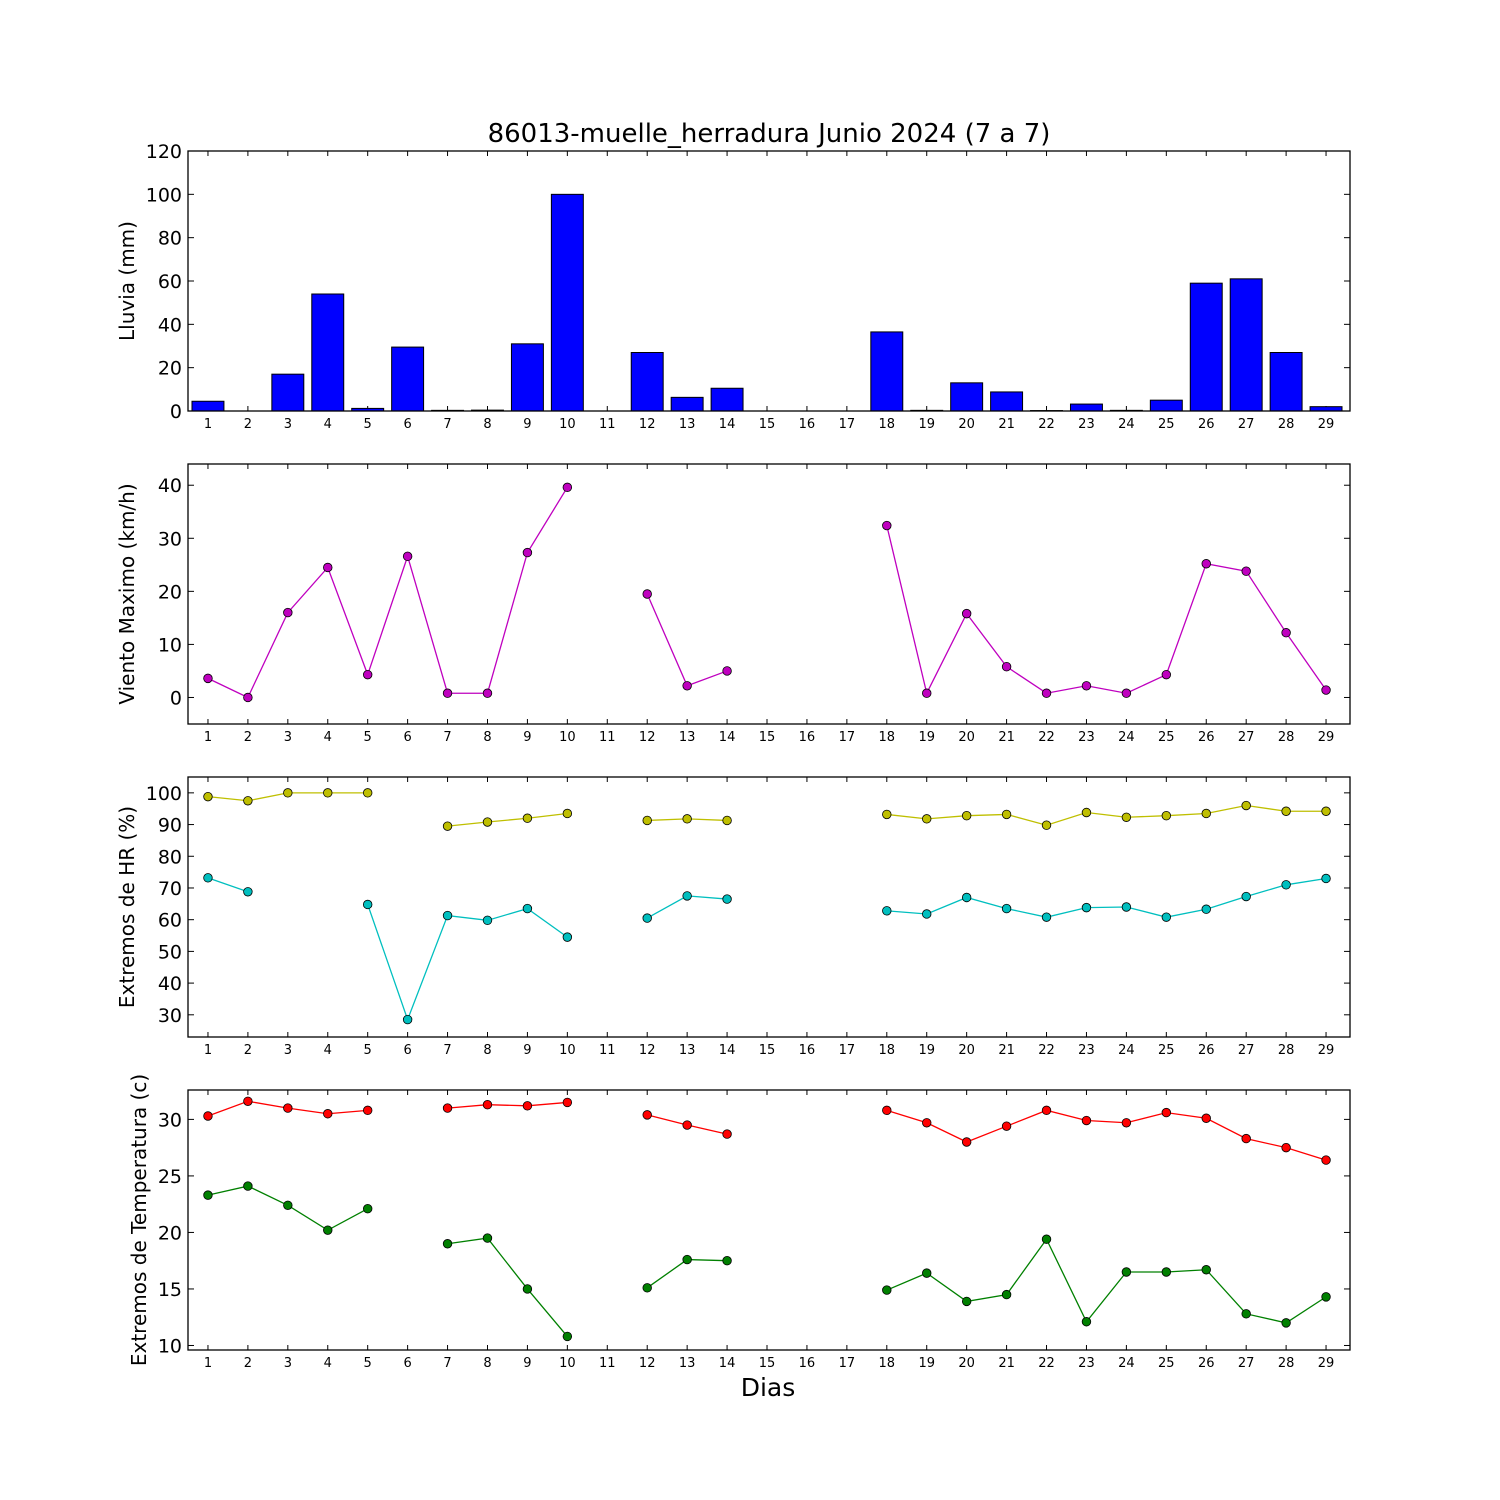  Describe the element at coordinates (170, 1177) in the screenshot. I see `y-tick-label: 25` at that location.